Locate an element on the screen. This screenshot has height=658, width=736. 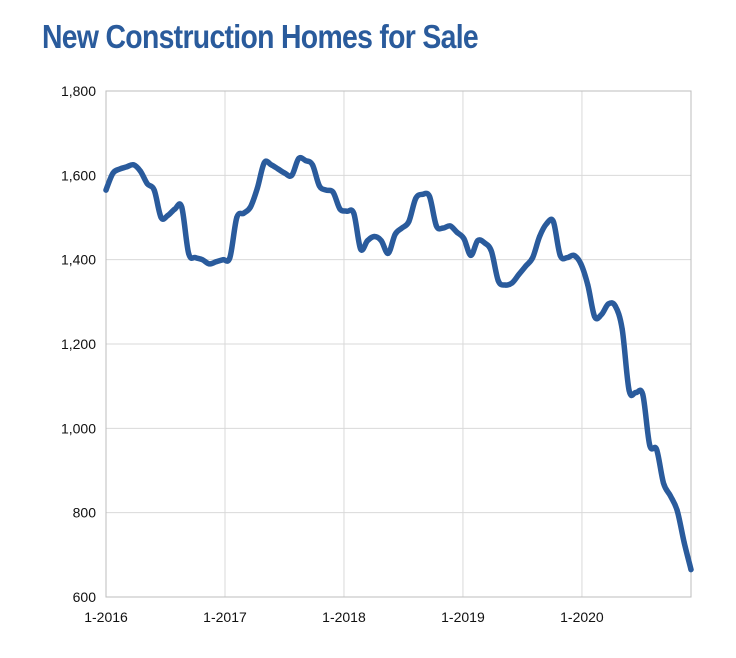
y-tick-label: 1,600 is located at coordinates (78, 175).